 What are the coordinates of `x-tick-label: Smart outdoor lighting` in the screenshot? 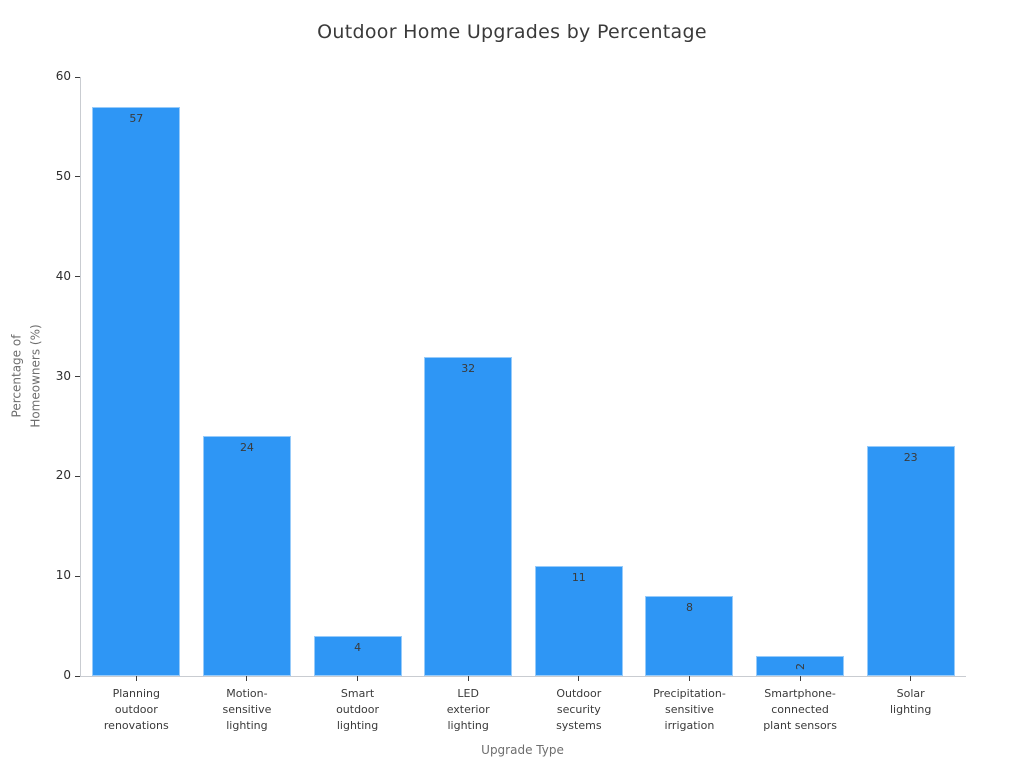 It's located at (358, 710).